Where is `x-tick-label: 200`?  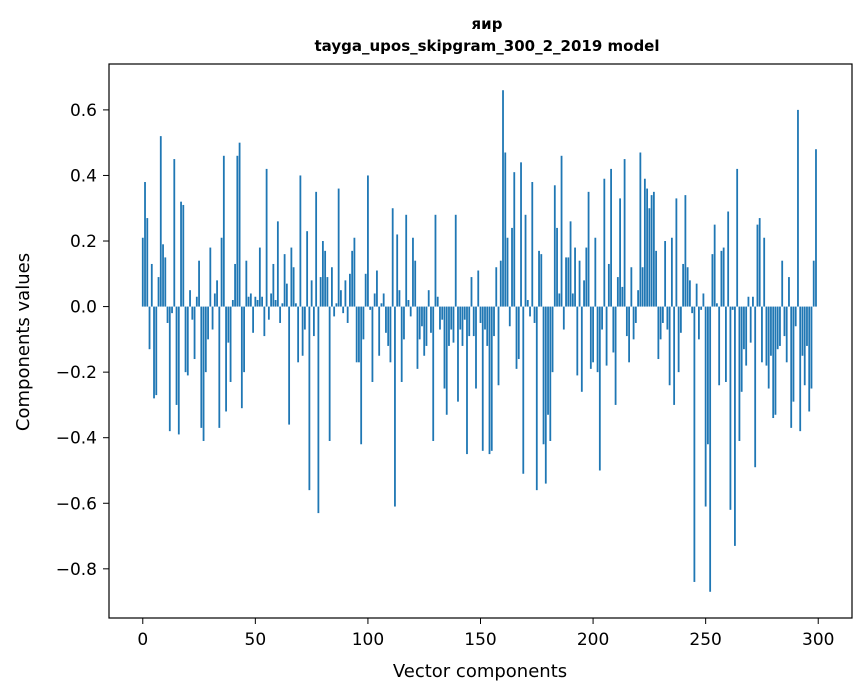
x-tick-label: 200 is located at coordinates (593, 640).